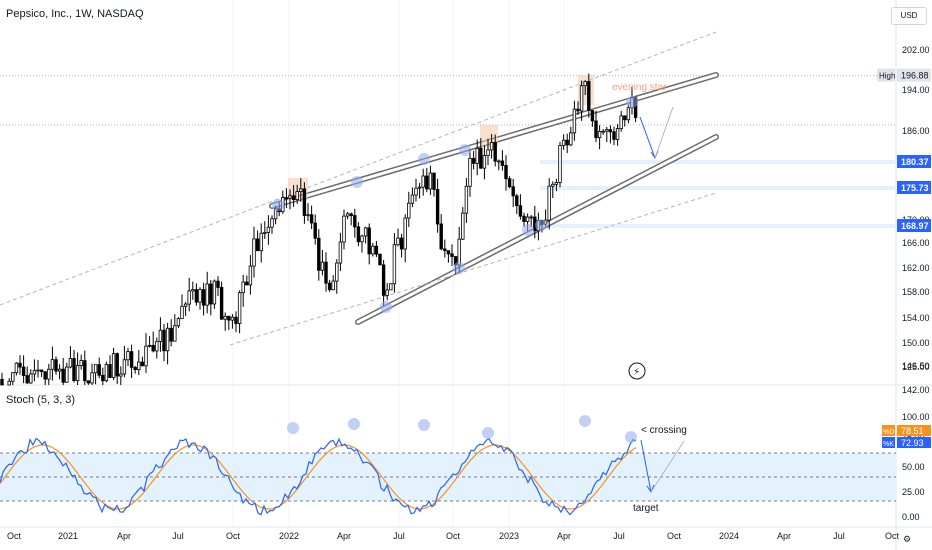 The height and width of the screenshot is (550, 932). I want to click on evening-star-annotation: evening star, so click(639, 87).